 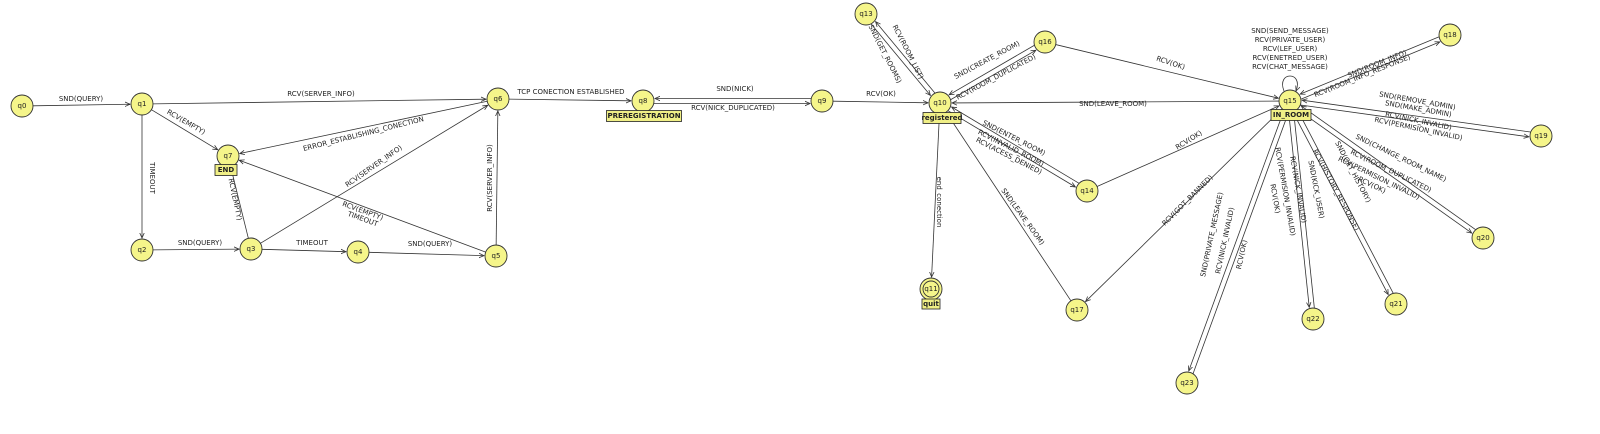 I want to click on state-q22: q22, so click(x=1313, y=319).